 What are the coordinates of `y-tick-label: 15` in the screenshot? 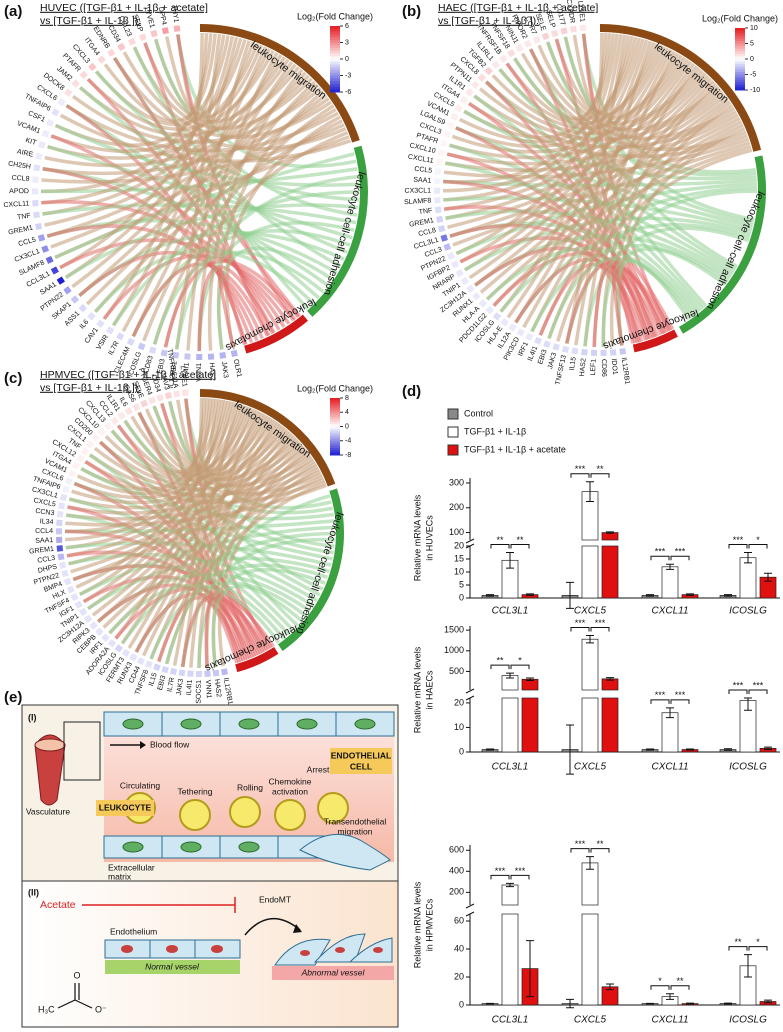 It's located at (459, 558).